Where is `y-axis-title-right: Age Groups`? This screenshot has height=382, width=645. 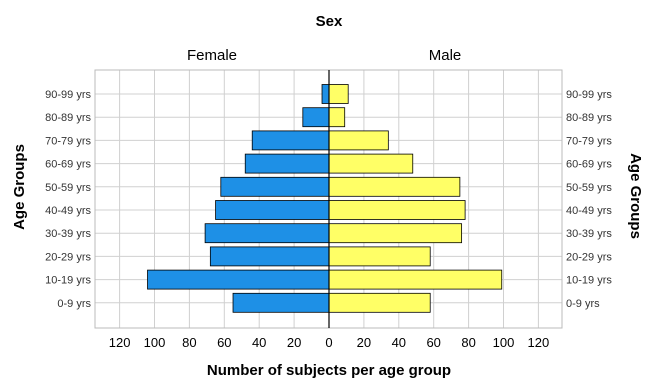
y-axis-title-right: Age Groups is located at coordinates (635, 196).